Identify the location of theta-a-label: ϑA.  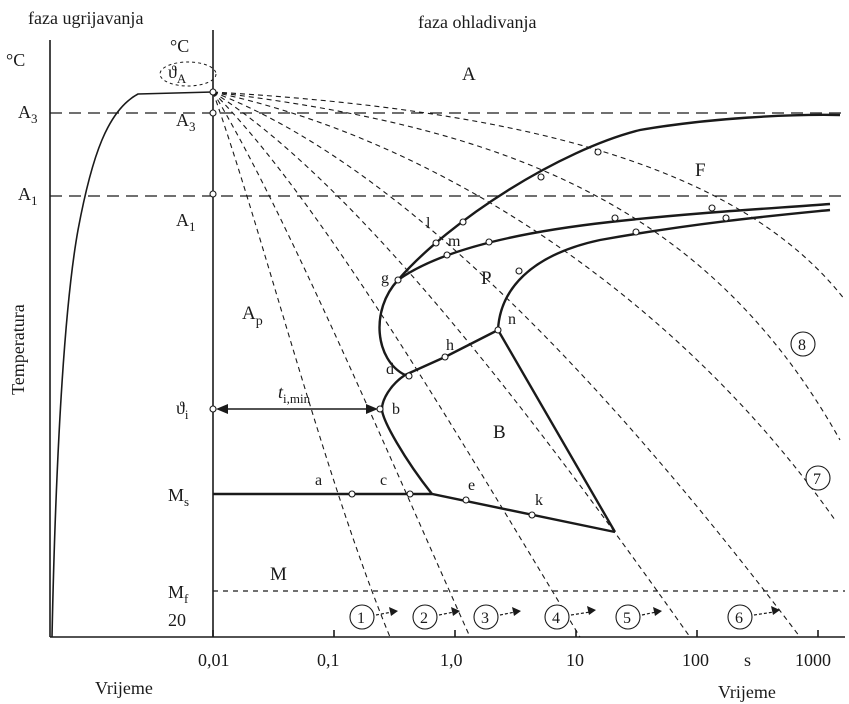
(177, 74).